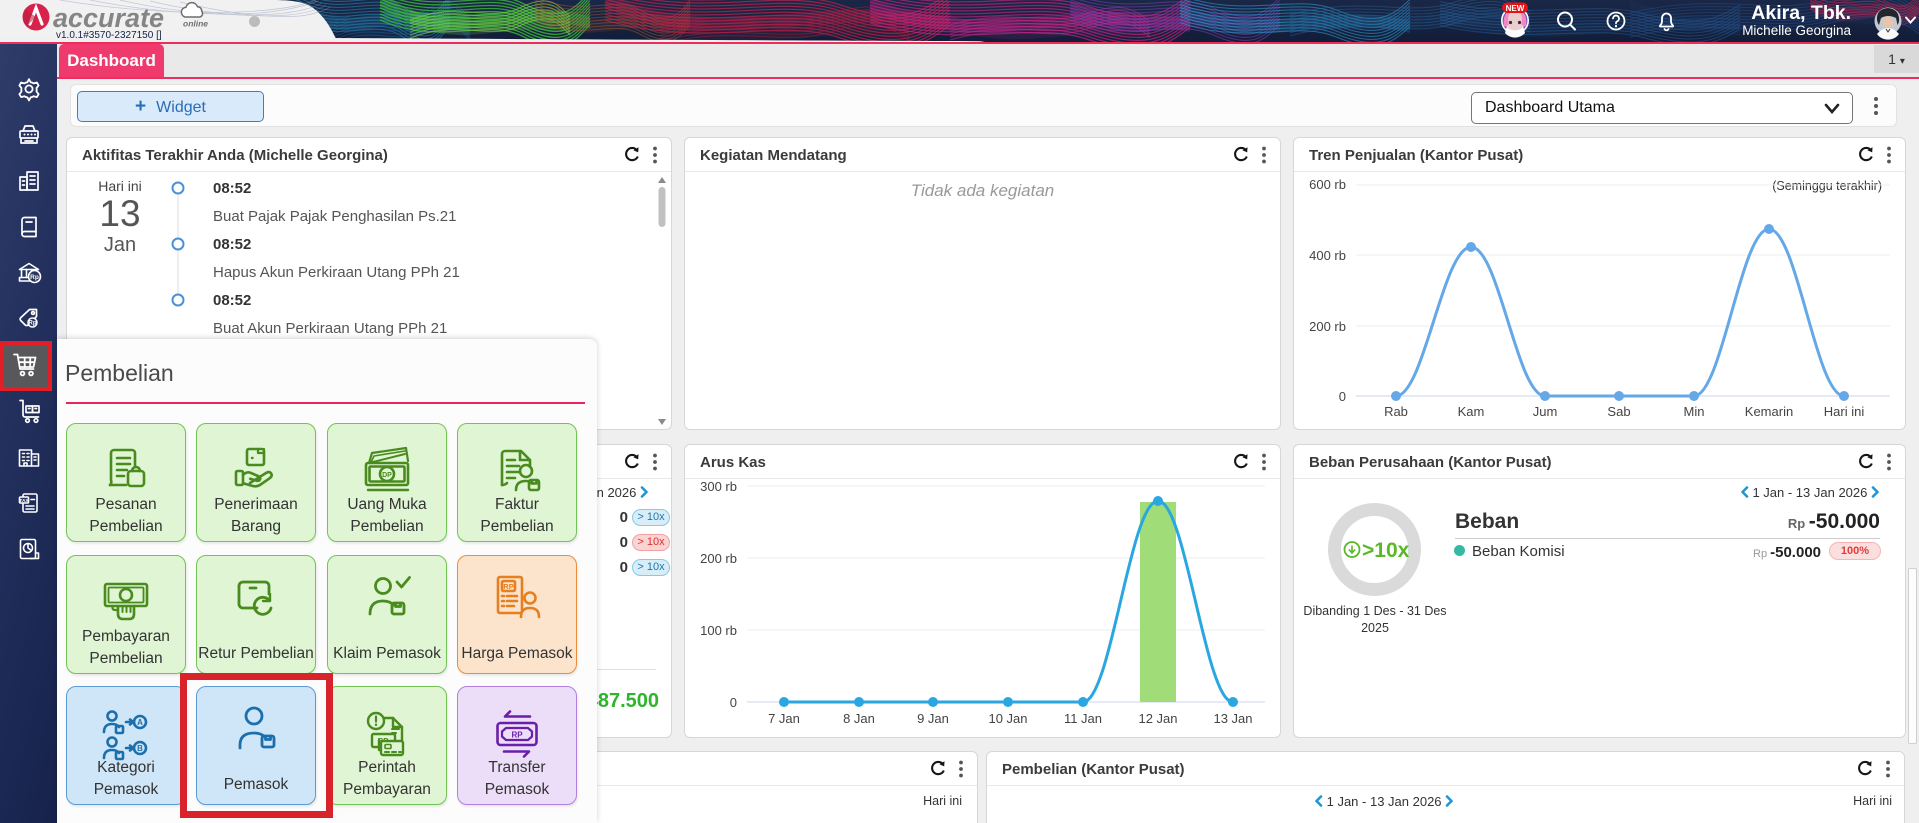 The height and width of the screenshot is (823, 1919). Describe the element at coordinates (1327, 184) in the screenshot. I see `svg-text: 600 rb` at that location.